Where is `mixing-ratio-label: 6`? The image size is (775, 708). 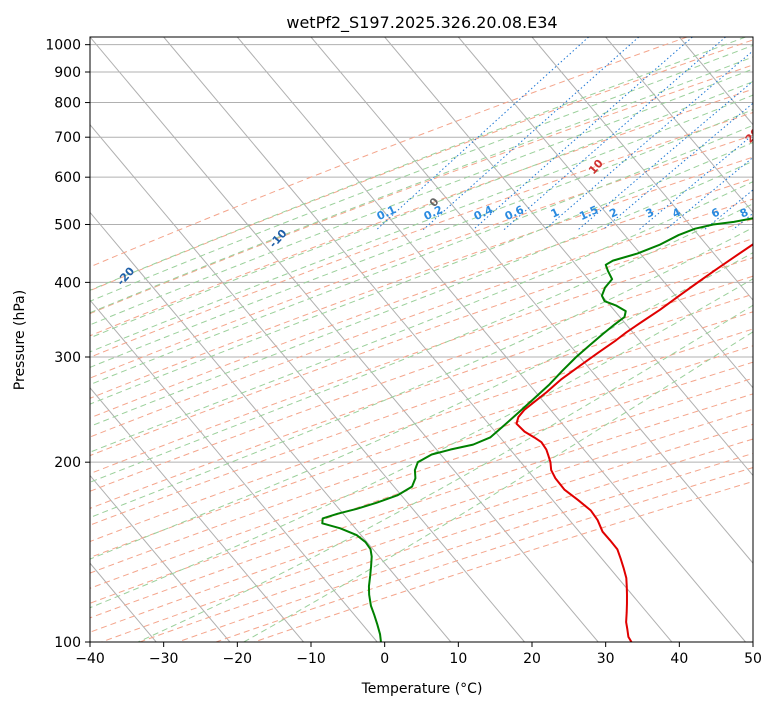 mixing-ratio-label: 6 is located at coordinates (715, 212).